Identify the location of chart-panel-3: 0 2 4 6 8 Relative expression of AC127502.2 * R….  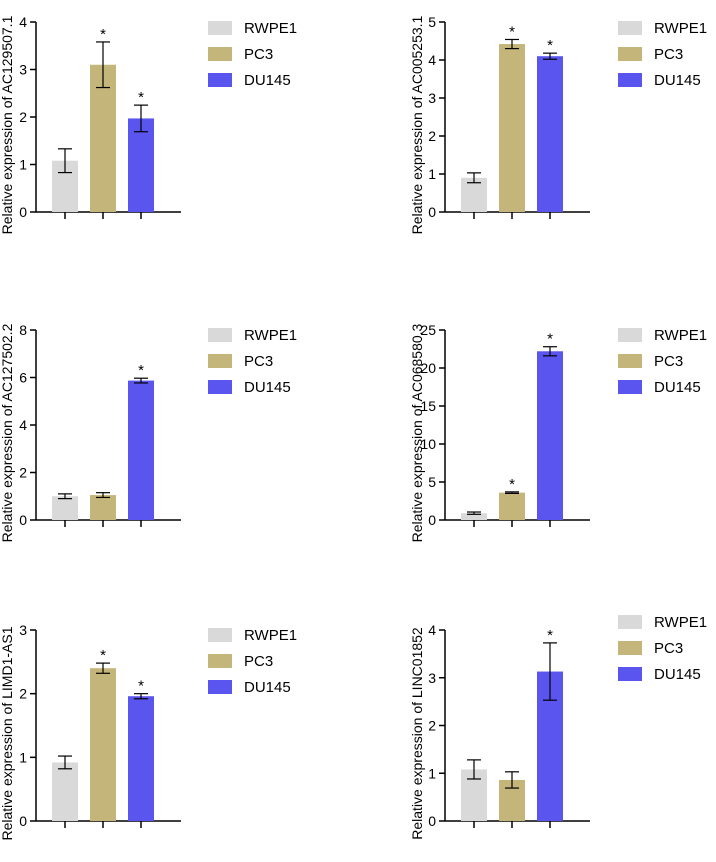
(148, 432).